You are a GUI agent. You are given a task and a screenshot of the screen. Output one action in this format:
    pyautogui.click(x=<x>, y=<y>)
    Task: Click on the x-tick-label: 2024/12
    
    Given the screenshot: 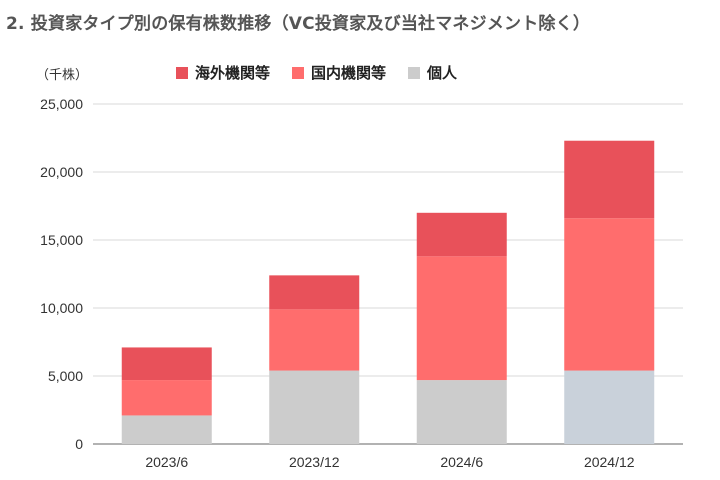 What is the action you would take?
    pyautogui.click(x=609, y=462)
    